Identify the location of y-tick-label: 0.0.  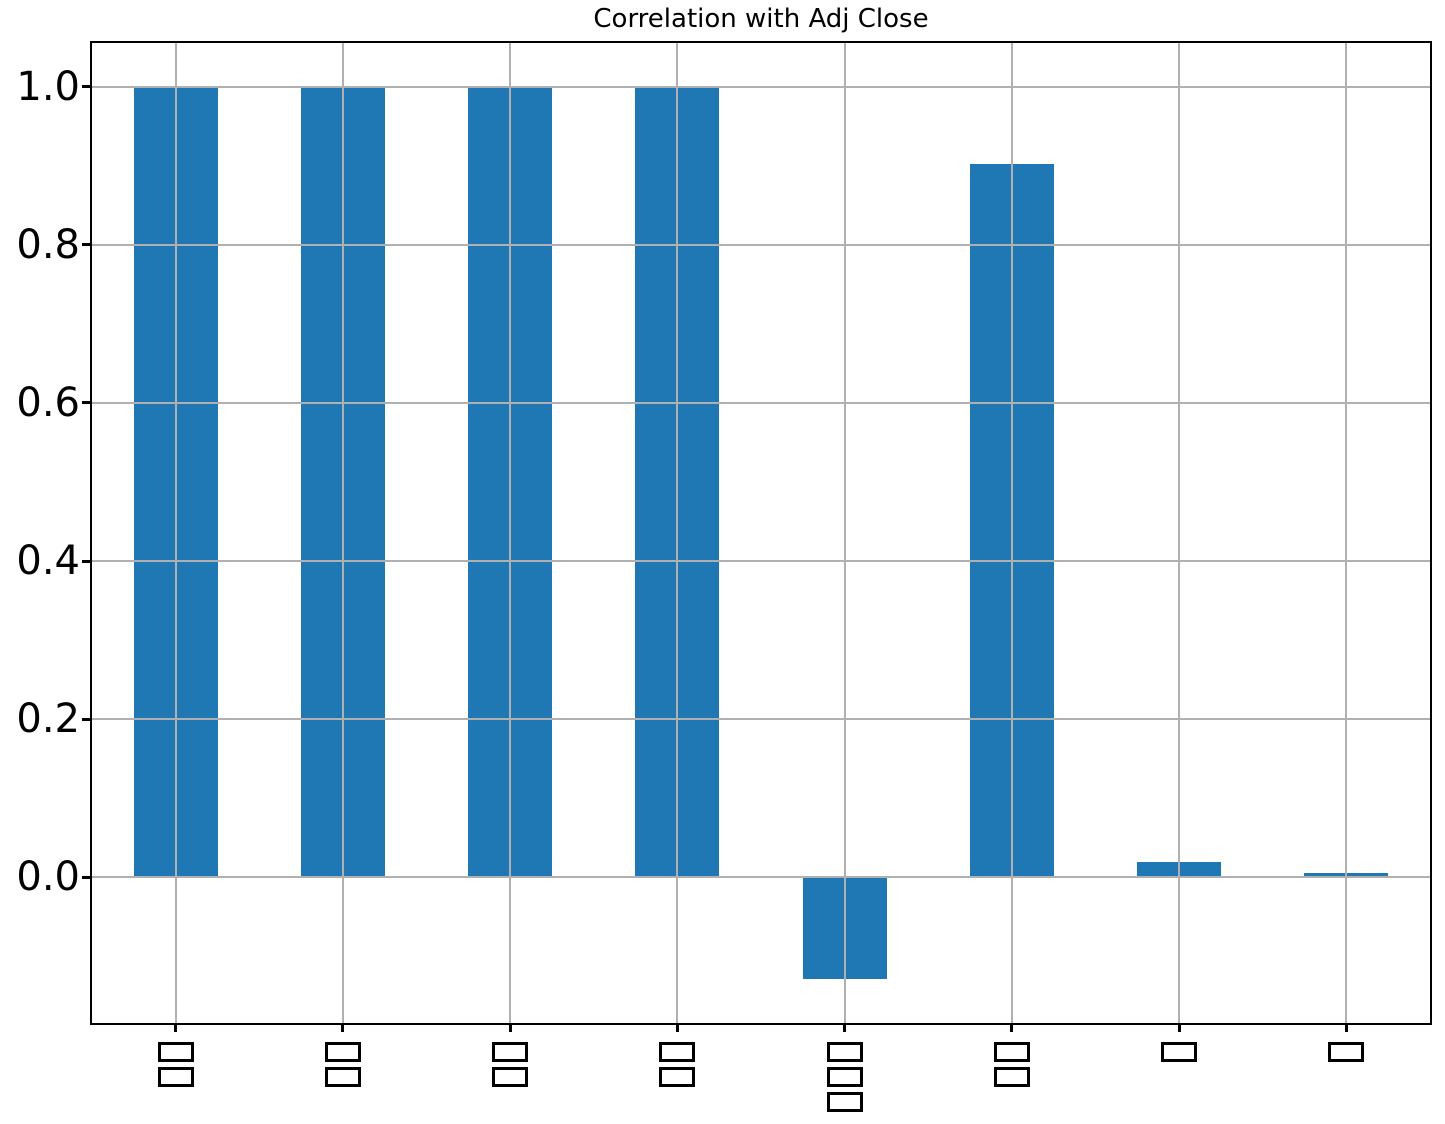
(48, 877).